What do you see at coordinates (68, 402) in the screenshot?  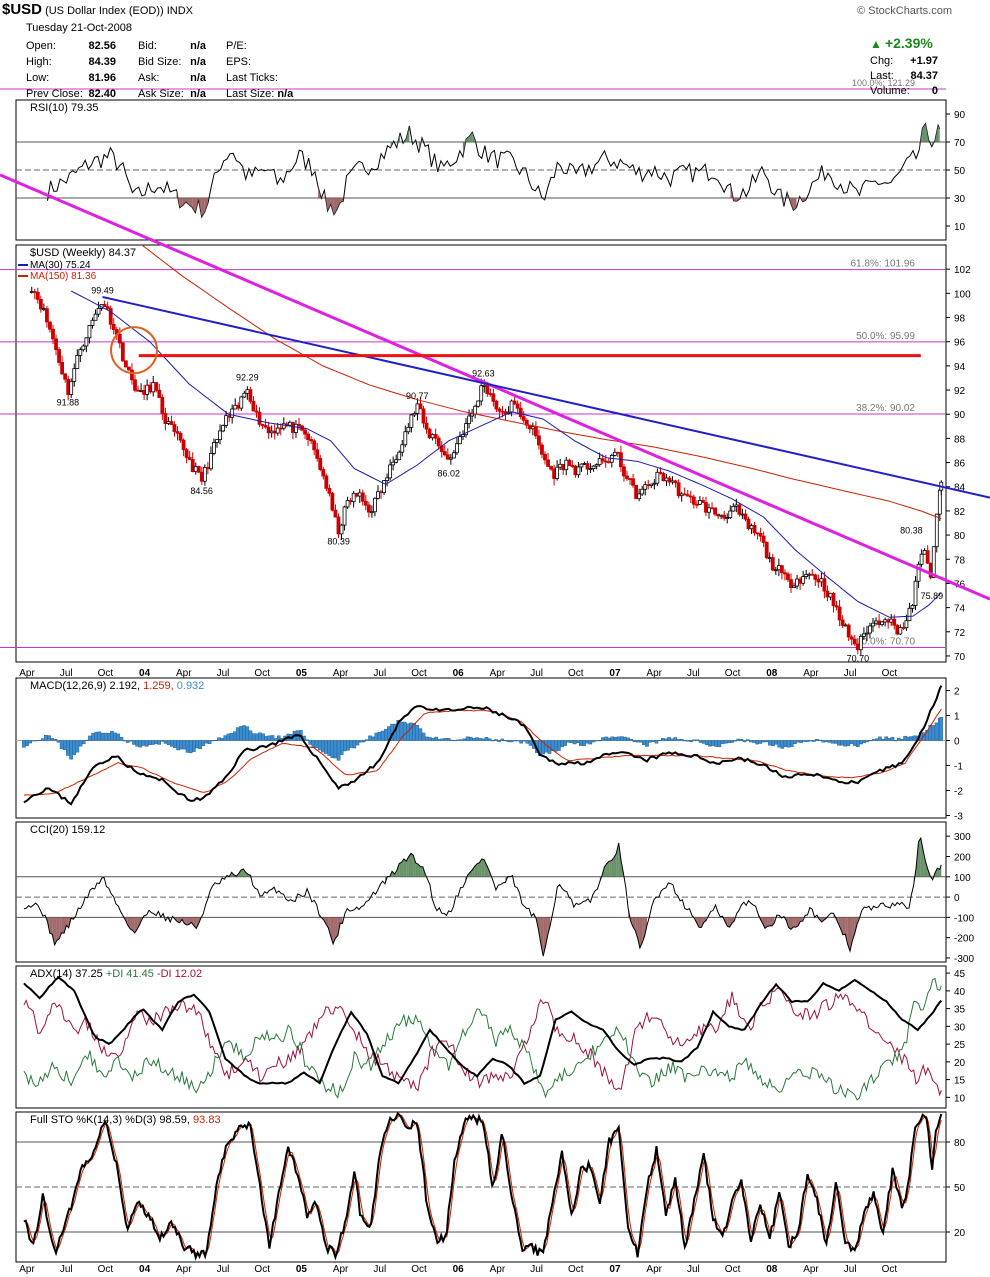 I see `price-annotation: 91.88` at bounding box center [68, 402].